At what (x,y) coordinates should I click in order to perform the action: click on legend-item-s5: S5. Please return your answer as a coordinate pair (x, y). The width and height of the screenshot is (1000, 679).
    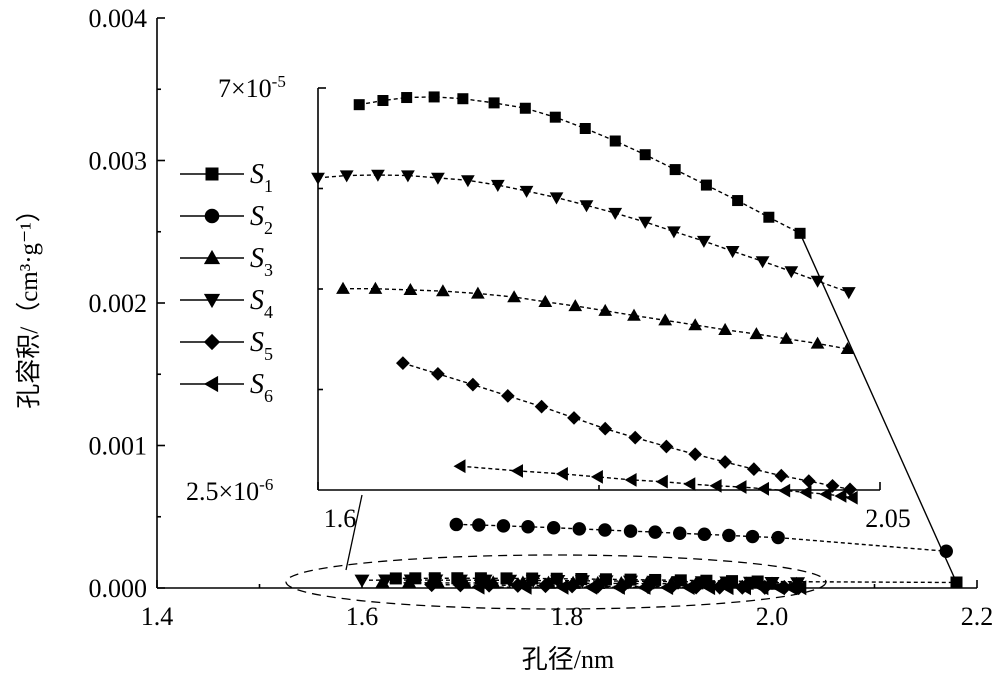
    Looking at the image, I should click on (226, 345).